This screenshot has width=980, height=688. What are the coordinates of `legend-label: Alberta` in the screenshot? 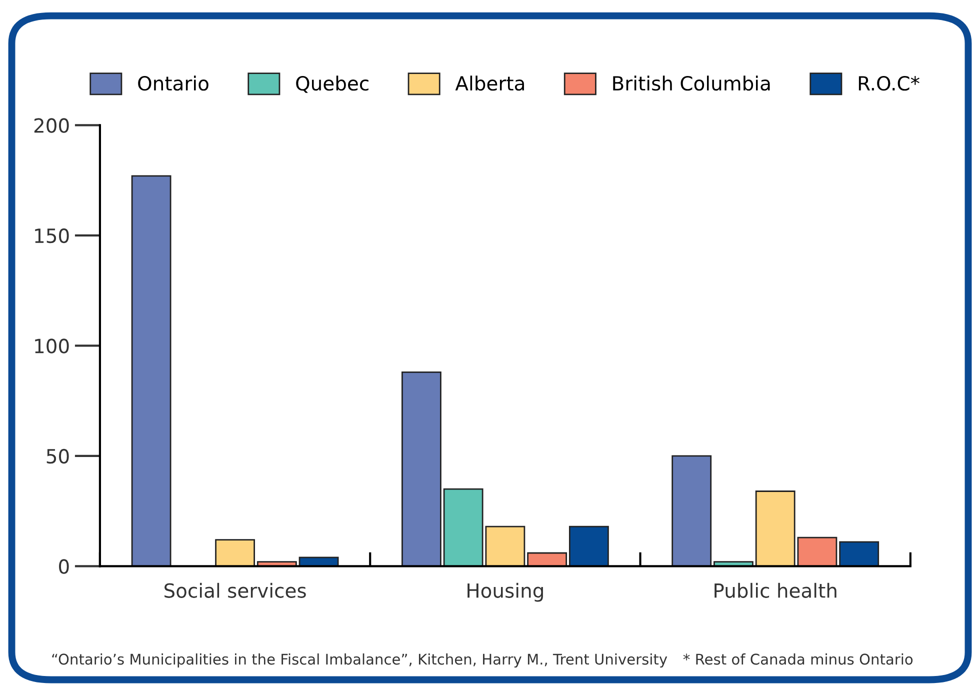 It's located at (489, 83).